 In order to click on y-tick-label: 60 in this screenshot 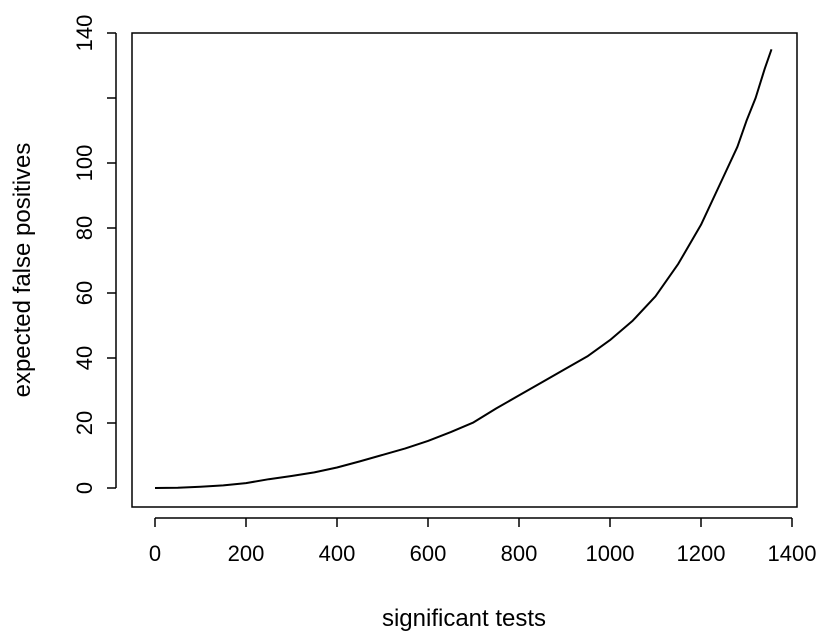, I will do `click(84, 293)`.